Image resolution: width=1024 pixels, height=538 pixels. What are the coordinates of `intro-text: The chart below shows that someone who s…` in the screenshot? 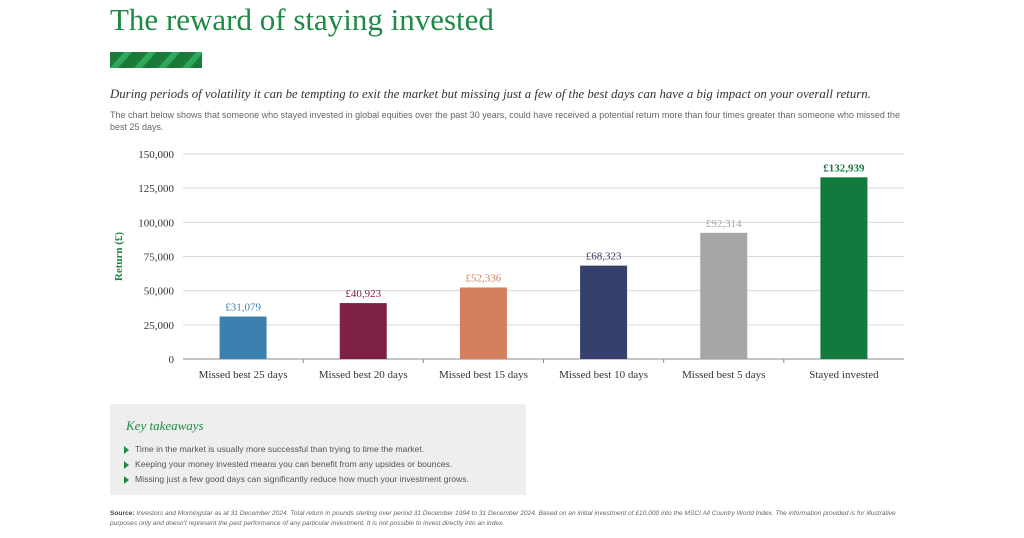 It's located at (505, 121).